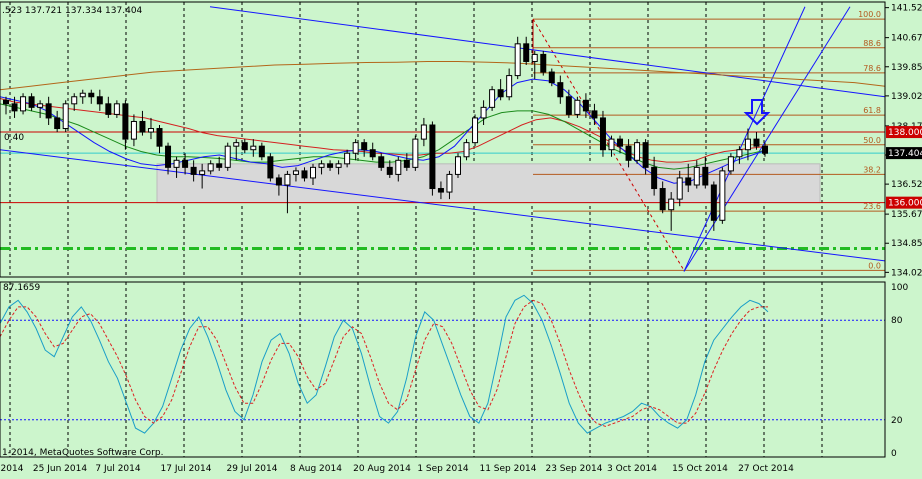 The image size is (922, 479). What do you see at coordinates (906, 185) in the screenshot?
I see `y-tick-label: 136.525` at bounding box center [906, 185].